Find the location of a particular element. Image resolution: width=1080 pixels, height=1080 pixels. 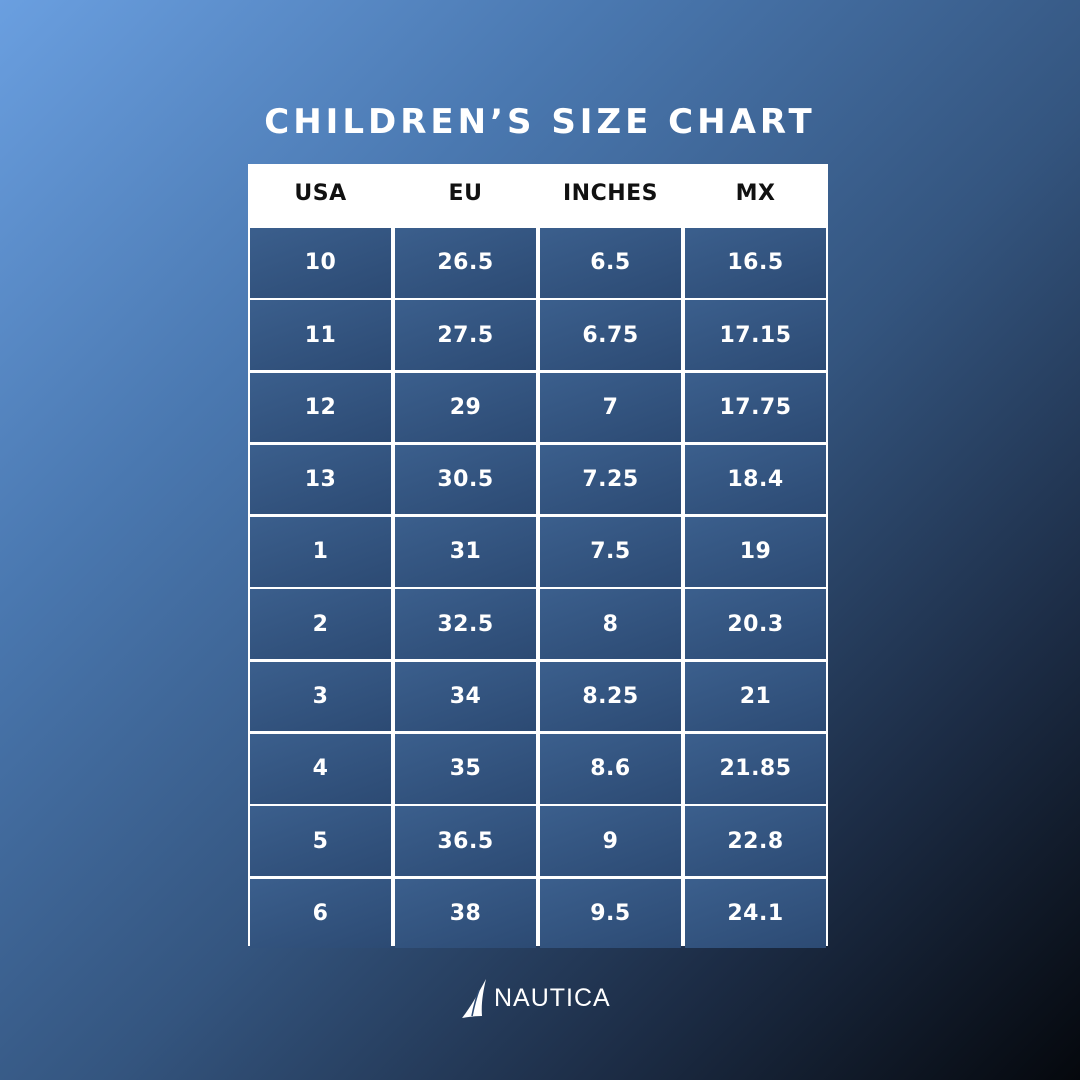

table-header-row: USA EU INCHES MX is located at coordinates (538, 195).